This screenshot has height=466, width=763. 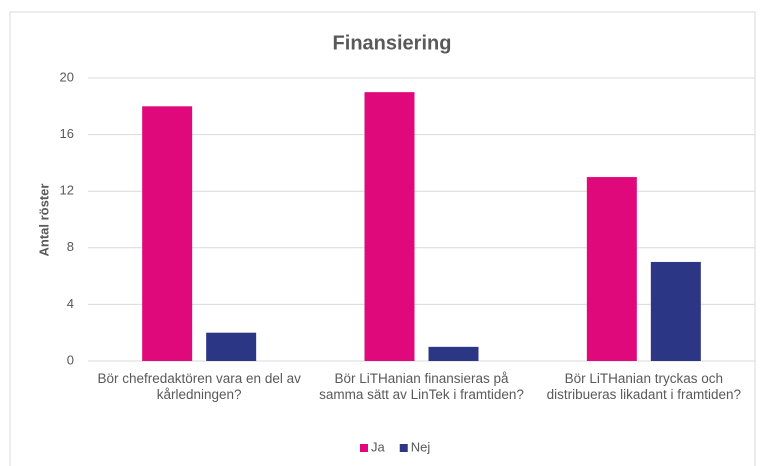 What do you see at coordinates (70, 246) in the screenshot?
I see `y-tick-label: 8` at bounding box center [70, 246].